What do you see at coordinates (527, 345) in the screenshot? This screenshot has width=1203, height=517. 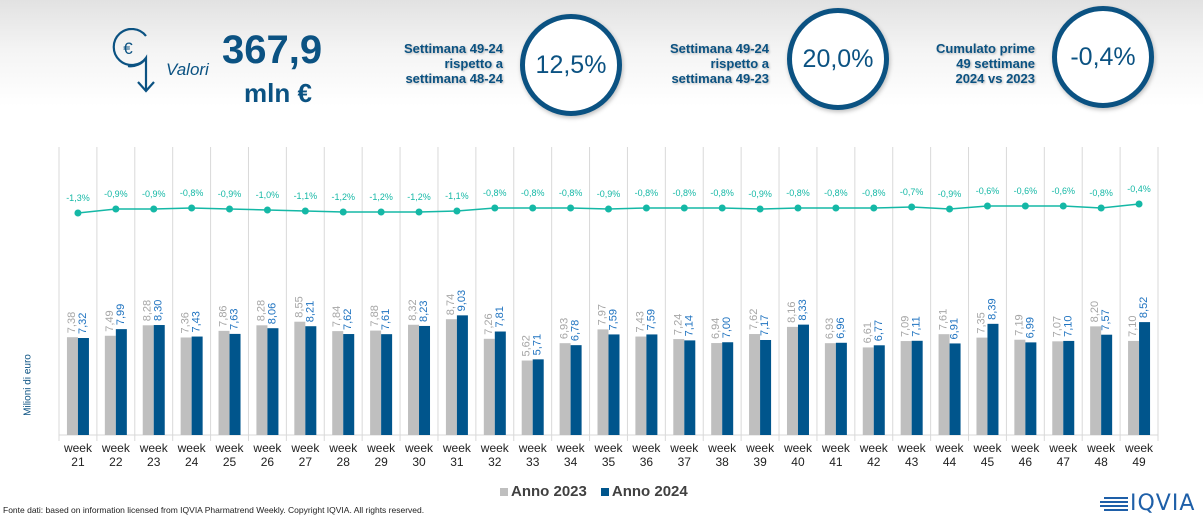 I see `bar-label-2023: 5,62` at bounding box center [527, 345].